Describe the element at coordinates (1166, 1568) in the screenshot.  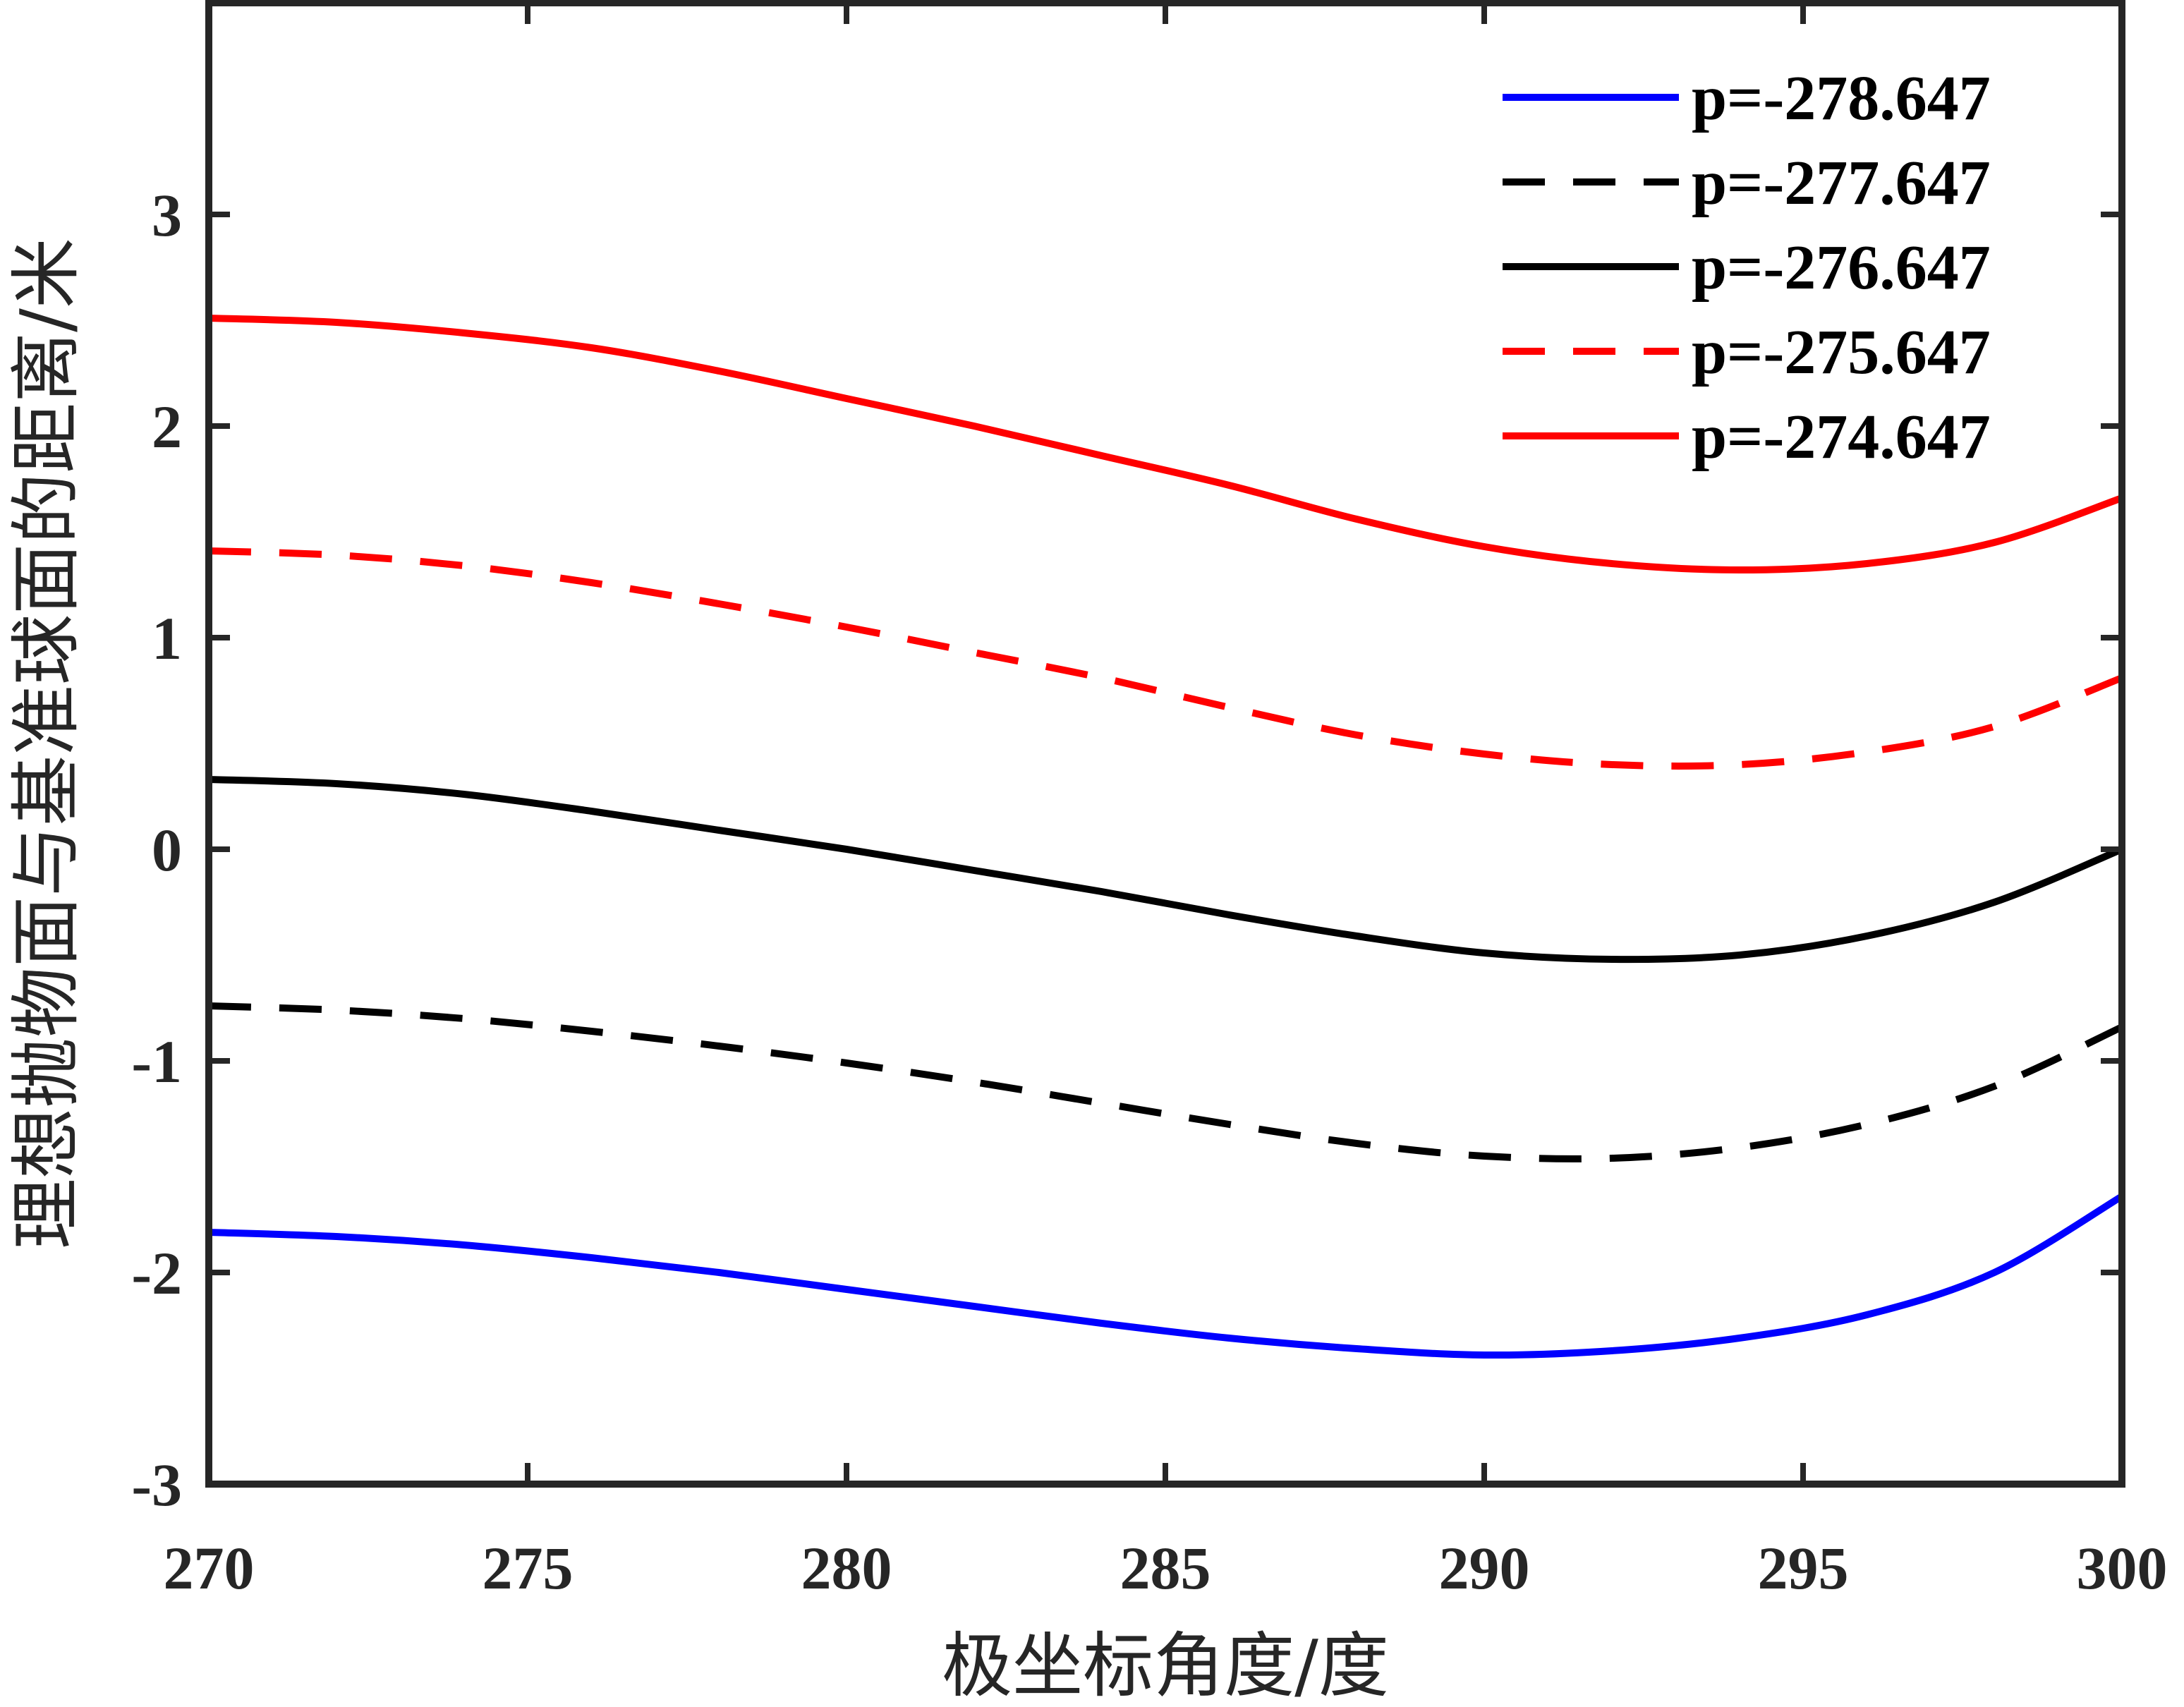
I see `x-tick-label: 285` at that location.